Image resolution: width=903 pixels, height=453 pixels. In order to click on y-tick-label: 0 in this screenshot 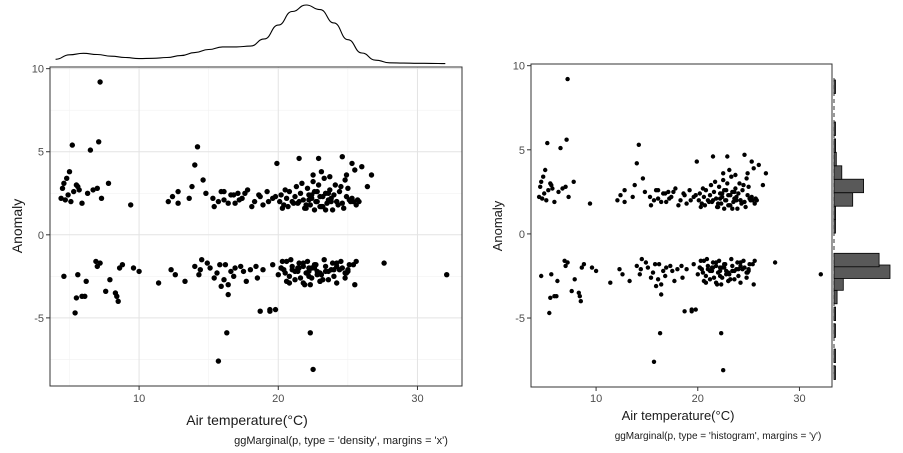, I will do `click(41, 236)`.